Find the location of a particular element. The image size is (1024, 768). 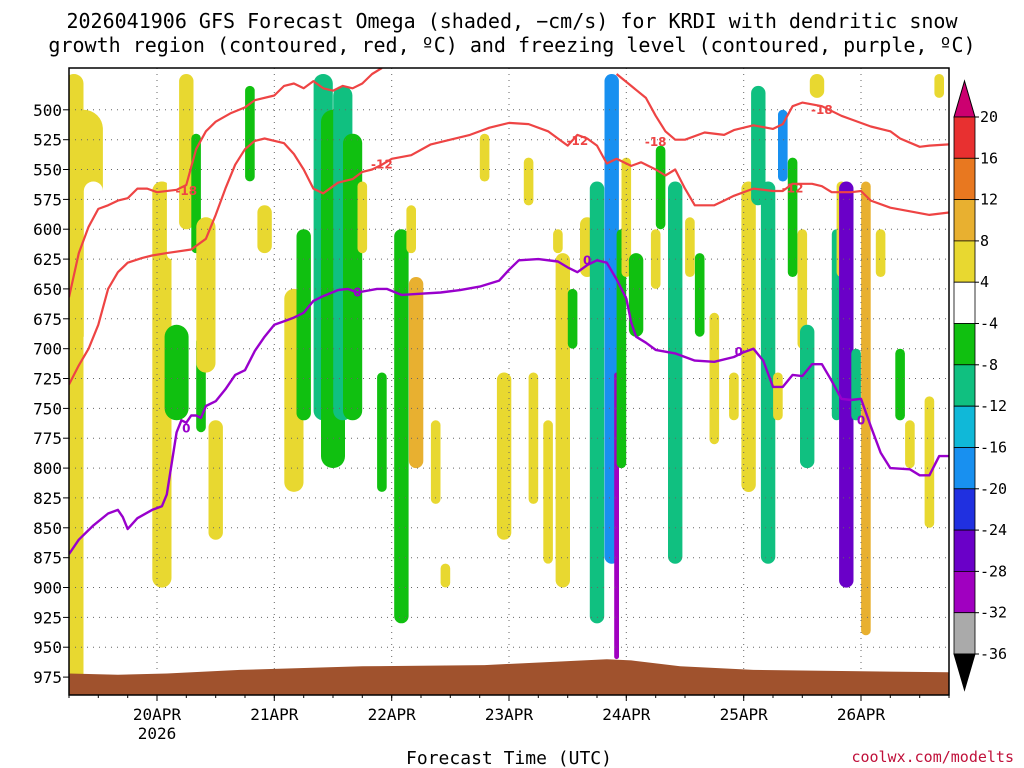

temp-contour-label: -12 is located at coordinates (382, 165).